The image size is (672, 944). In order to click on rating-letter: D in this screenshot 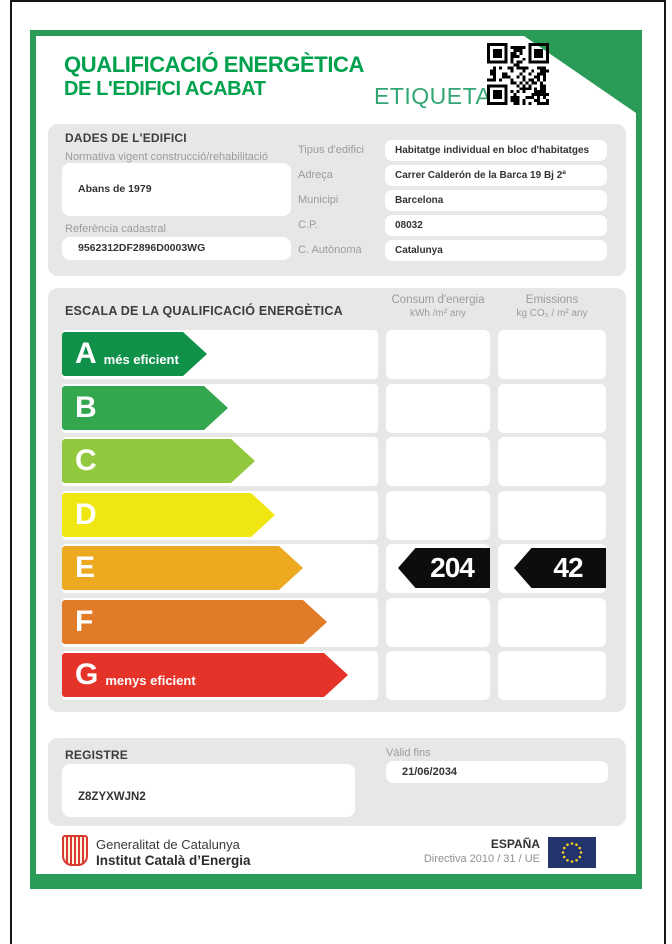, I will do `click(86, 514)`.